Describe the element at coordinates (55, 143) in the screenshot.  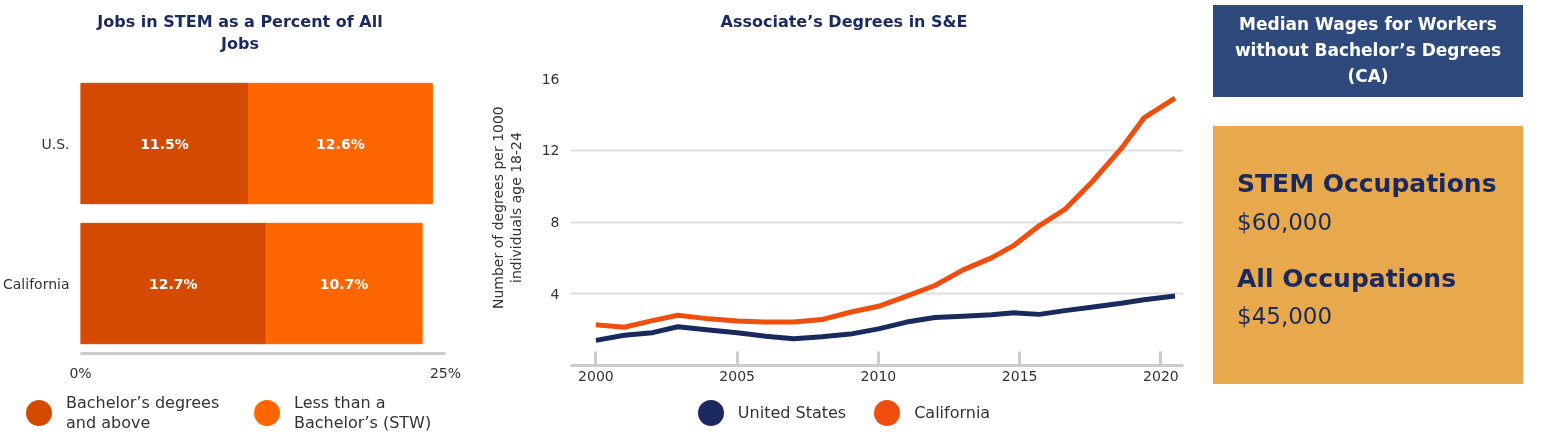
I see `y-tick-label: U.S.` at that location.